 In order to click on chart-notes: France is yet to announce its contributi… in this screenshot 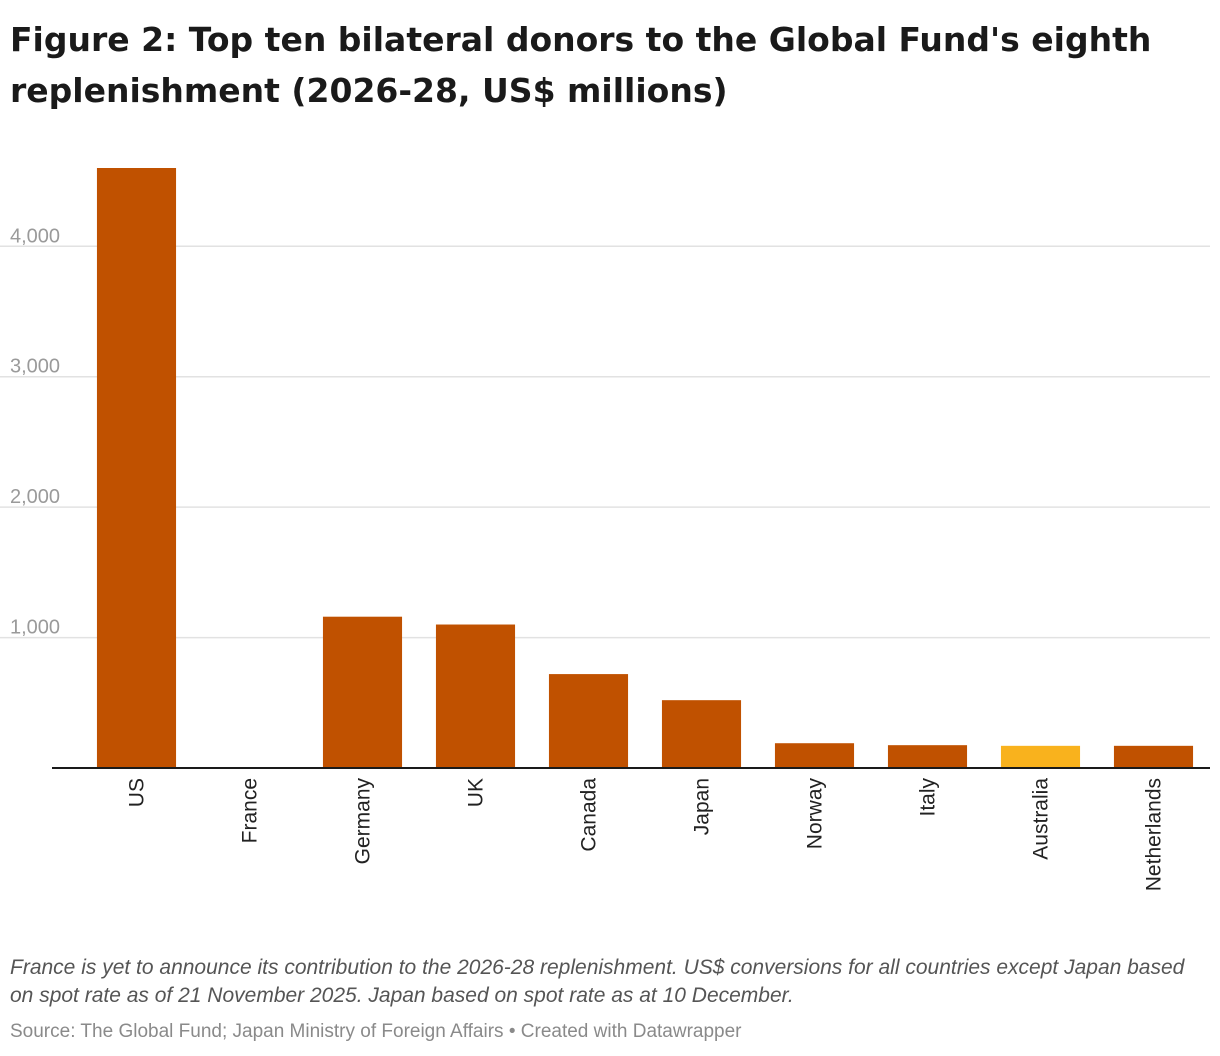, I will do `click(597, 981)`.